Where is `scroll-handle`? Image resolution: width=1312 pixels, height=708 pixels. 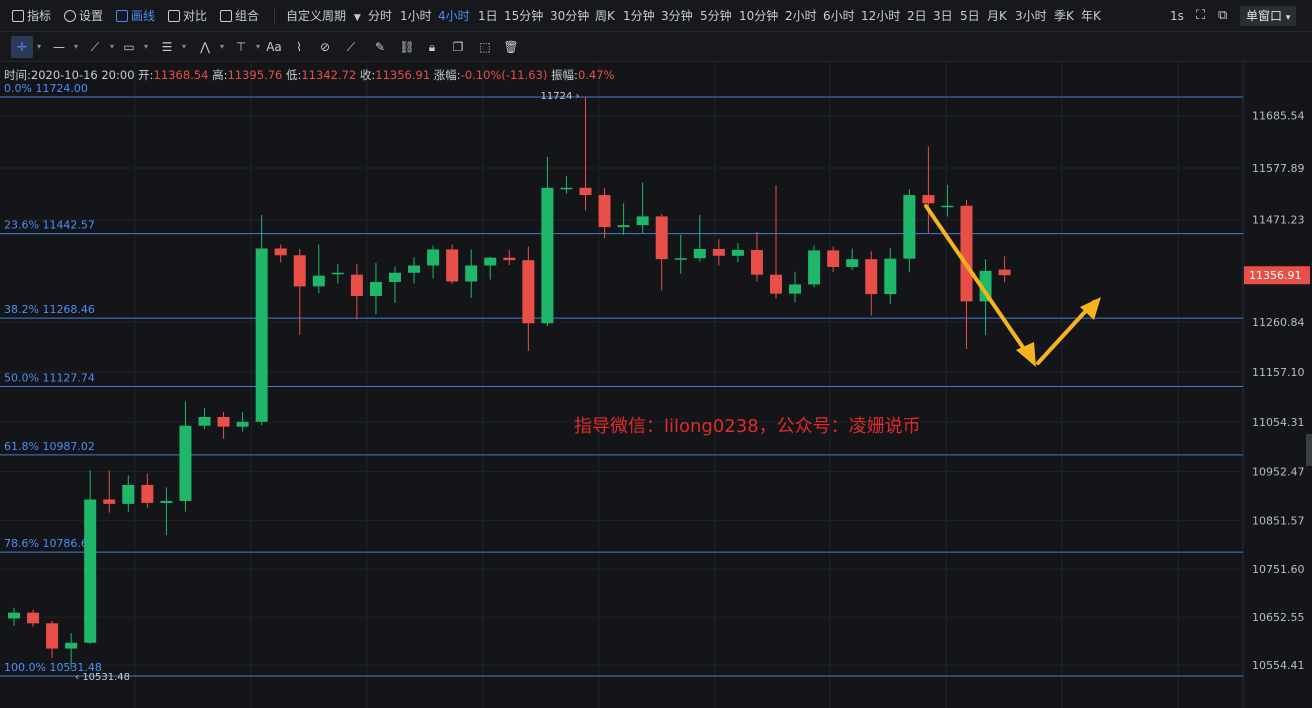
scroll-handle is located at coordinates (1309, 450).